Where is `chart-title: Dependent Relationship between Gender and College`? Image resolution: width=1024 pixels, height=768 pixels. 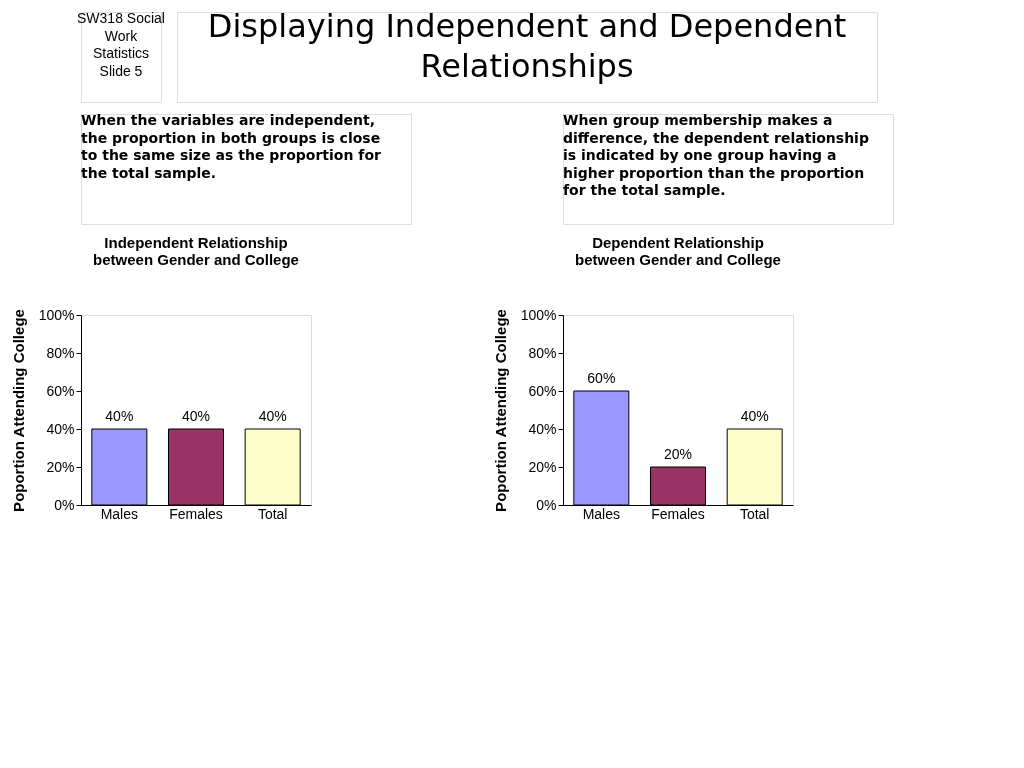
chart-title: Dependent Relationship between Gender and College is located at coordinates (678, 251).